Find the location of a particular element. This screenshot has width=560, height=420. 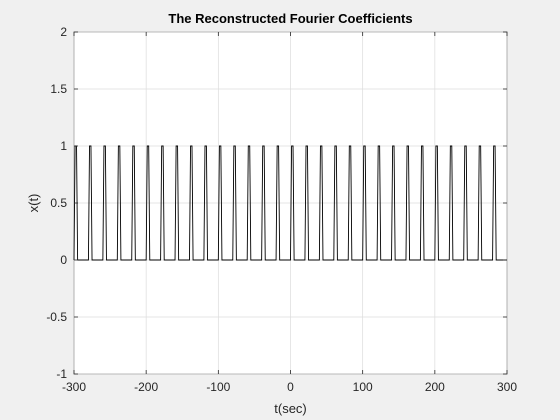

x-axis-label: t(sec) is located at coordinates (290, 408).